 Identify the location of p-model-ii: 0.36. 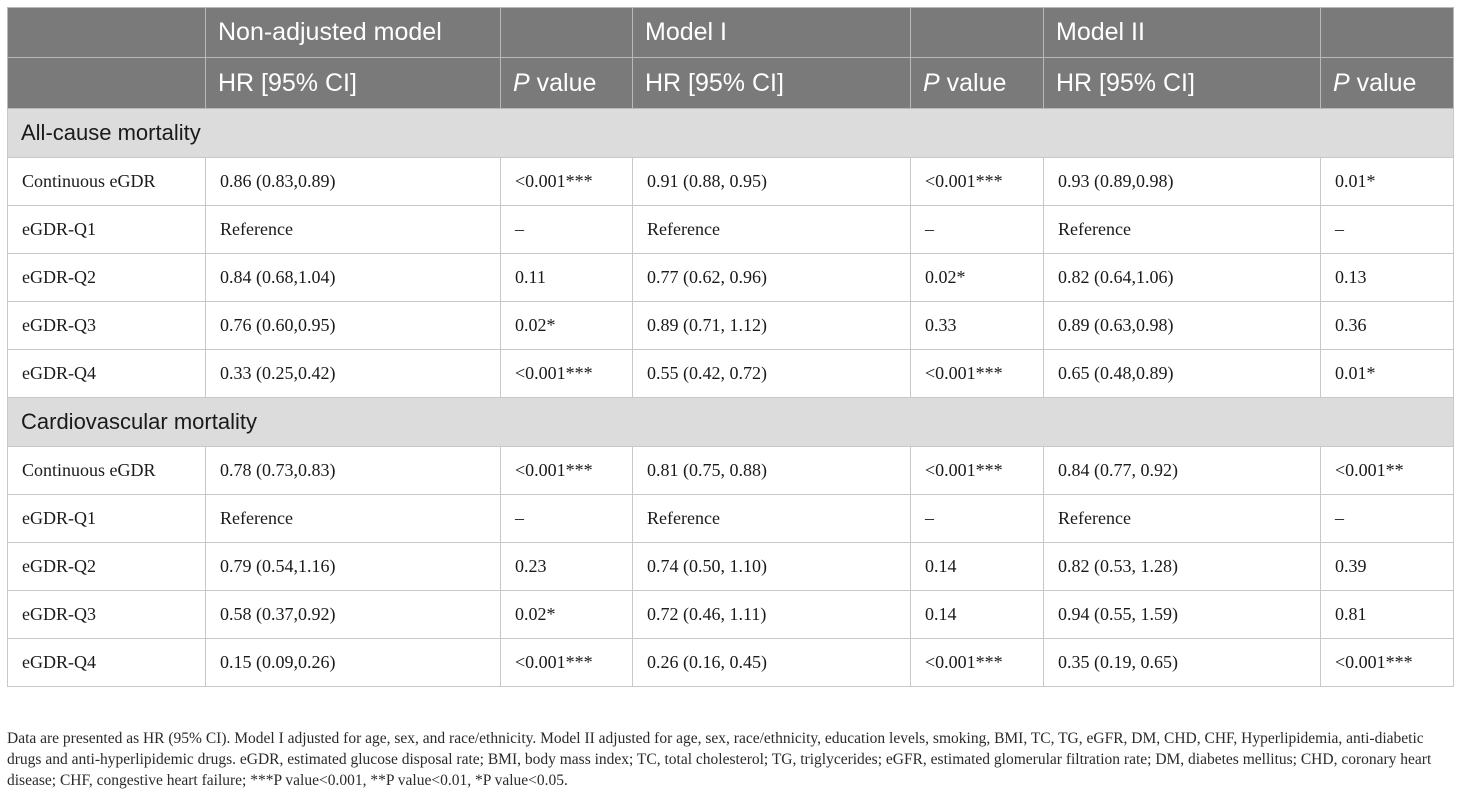
(1387, 325).